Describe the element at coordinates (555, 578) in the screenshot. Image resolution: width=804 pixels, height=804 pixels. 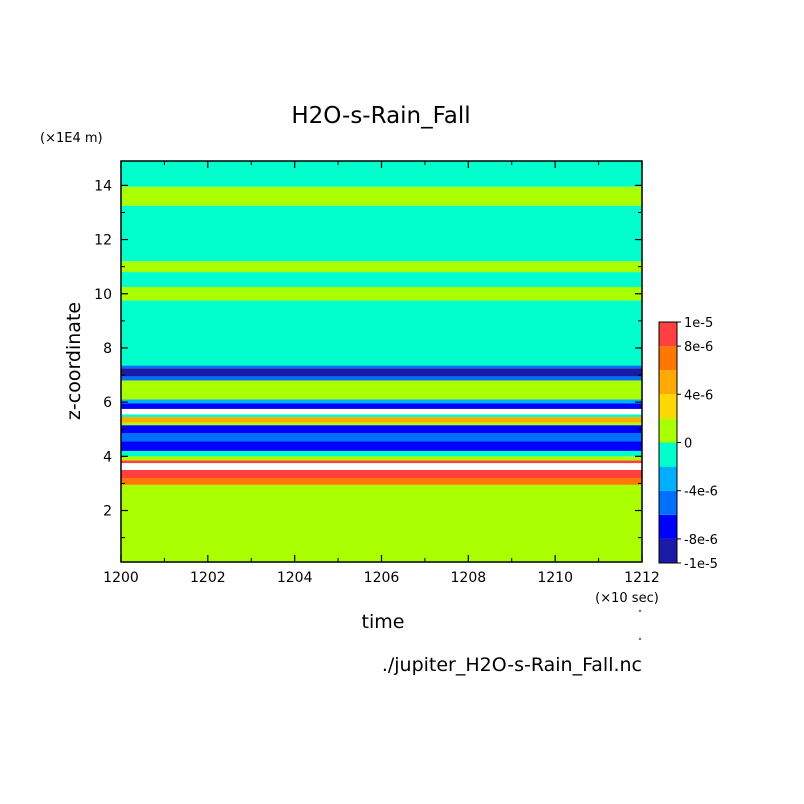
I see `x-tick-label: 1210` at that location.